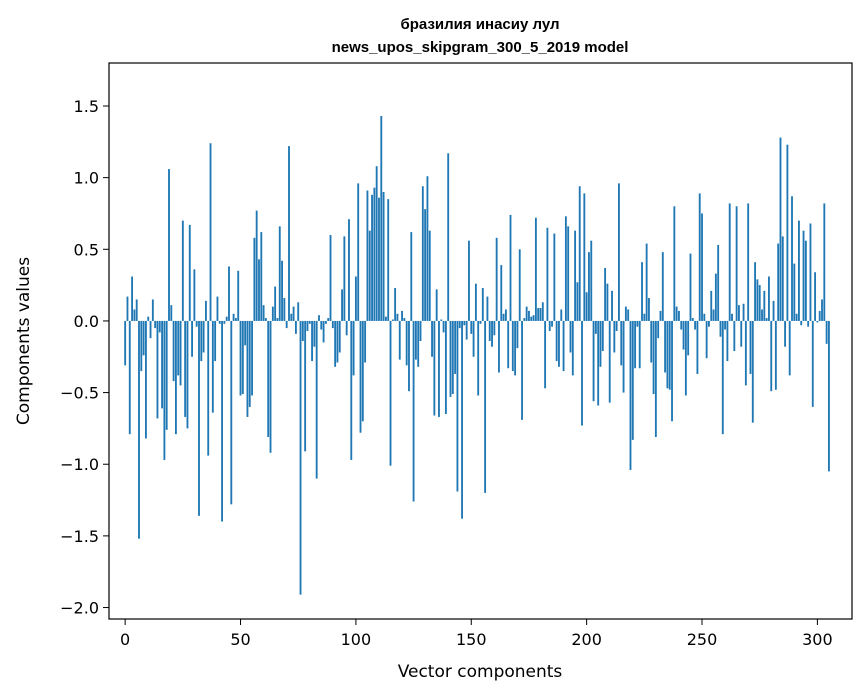  What do you see at coordinates (471, 639) in the screenshot?
I see `x-tick-label-150: 150` at bounding box center [471, 639].